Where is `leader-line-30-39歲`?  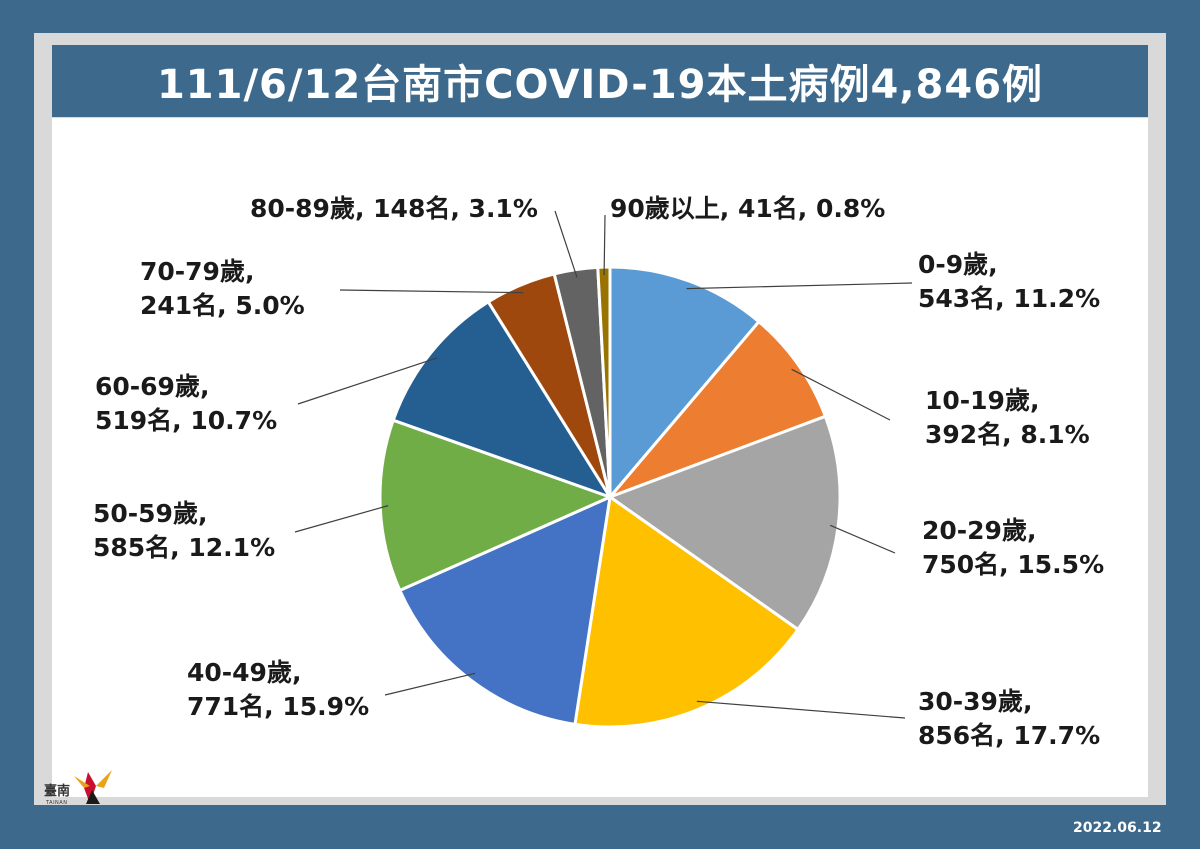
leader-line-30-39歲 is located at coordinates (801, 709).